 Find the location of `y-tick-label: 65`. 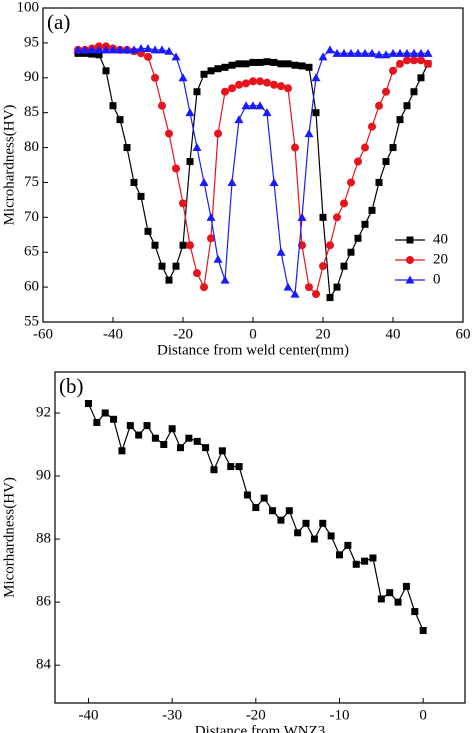

y-tick-label: 65 is located at coordinates (31, 252).